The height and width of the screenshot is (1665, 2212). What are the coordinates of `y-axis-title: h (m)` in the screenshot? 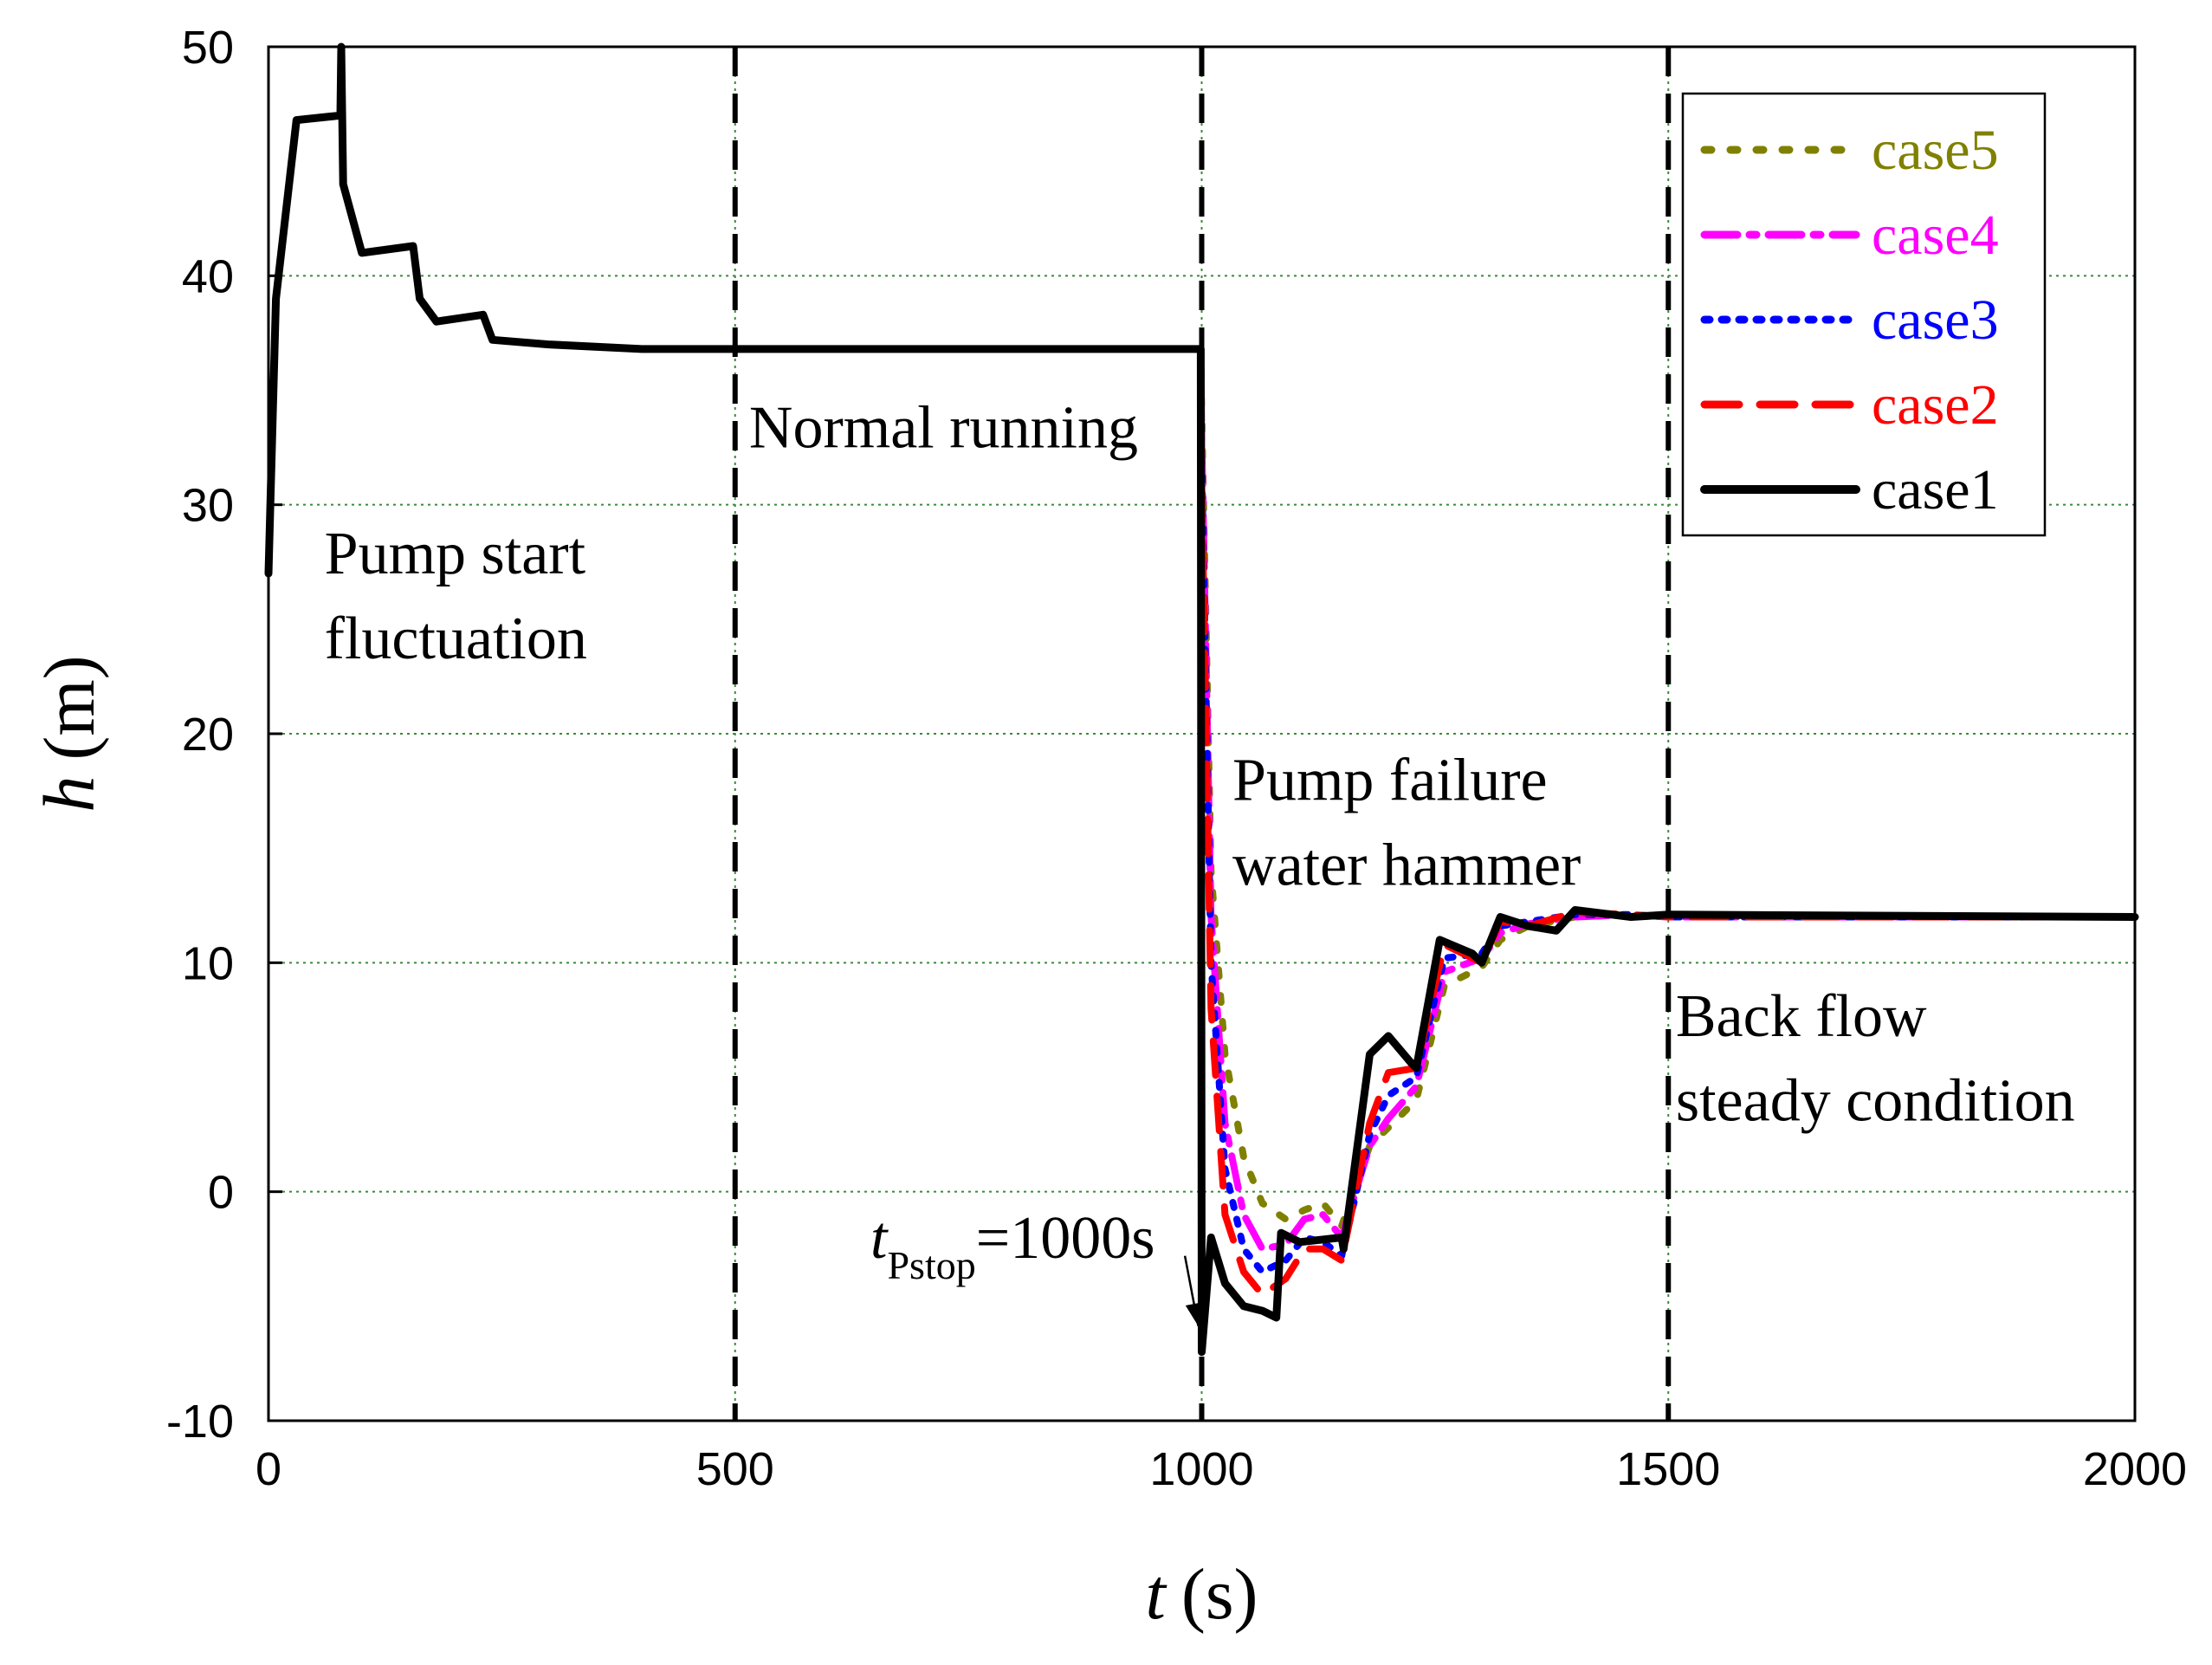 It's located at (69, 733).